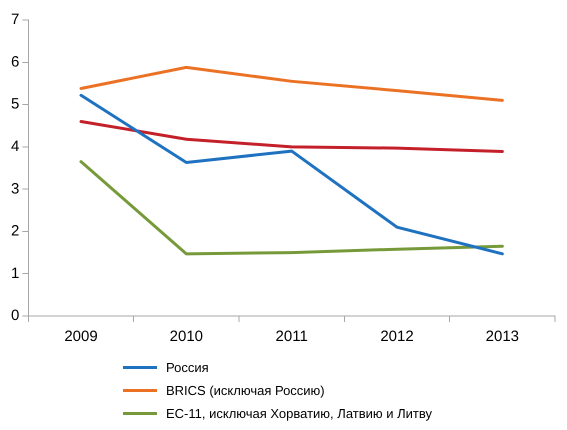  What do you see at coordinates (15, 273) in the screenshot?
I see `y-tick-label: 1` at bounding box center [15, 273].